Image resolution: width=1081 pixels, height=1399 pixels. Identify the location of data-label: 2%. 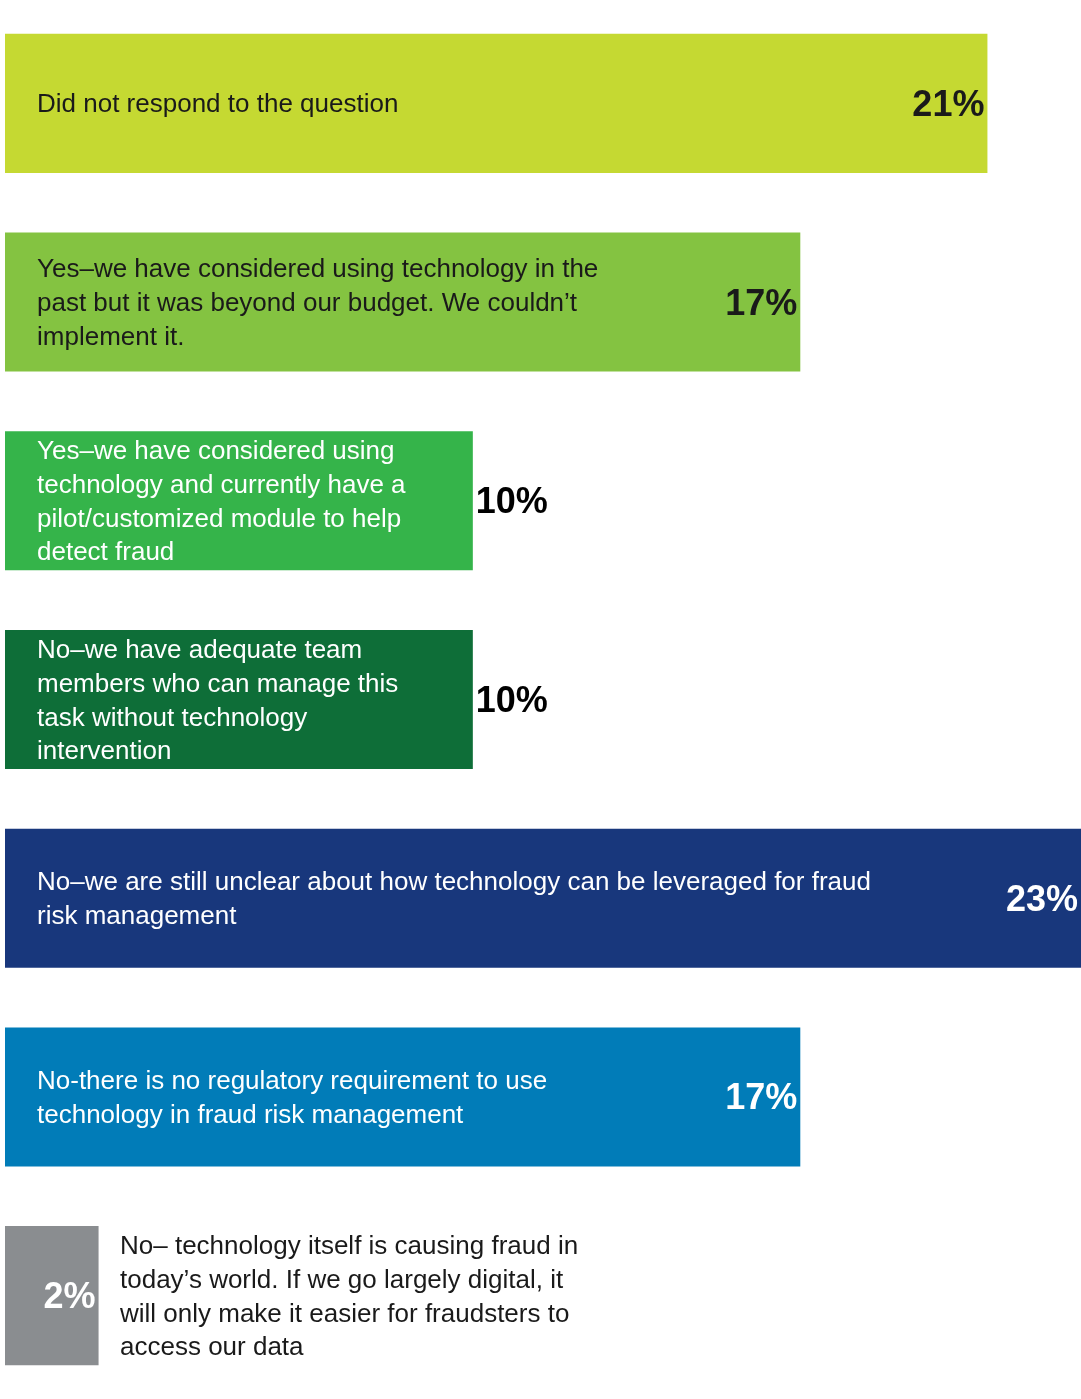
(69, 1296).